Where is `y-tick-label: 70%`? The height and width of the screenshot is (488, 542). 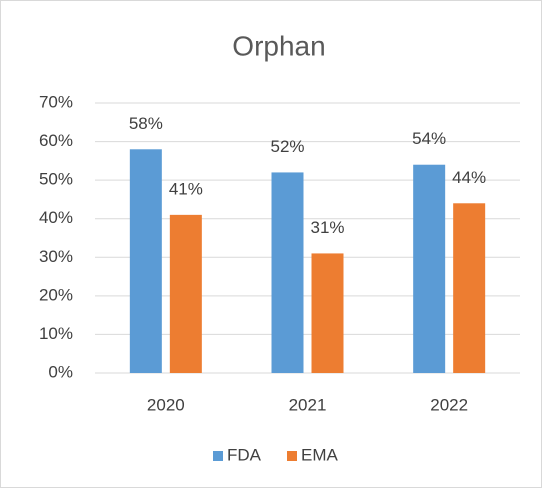
y-tick-label: 70% is located at coordinates (56, 101).